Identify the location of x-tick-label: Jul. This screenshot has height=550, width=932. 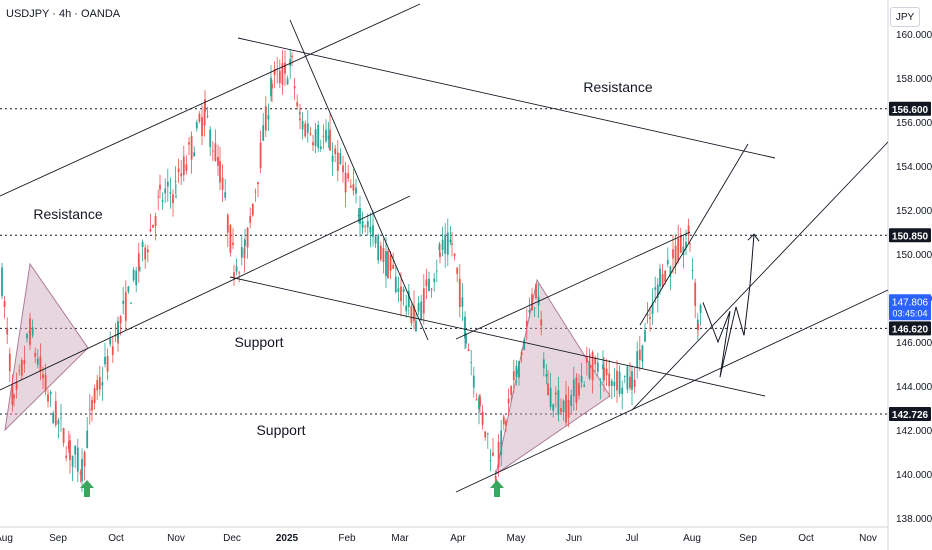
(632, 538).